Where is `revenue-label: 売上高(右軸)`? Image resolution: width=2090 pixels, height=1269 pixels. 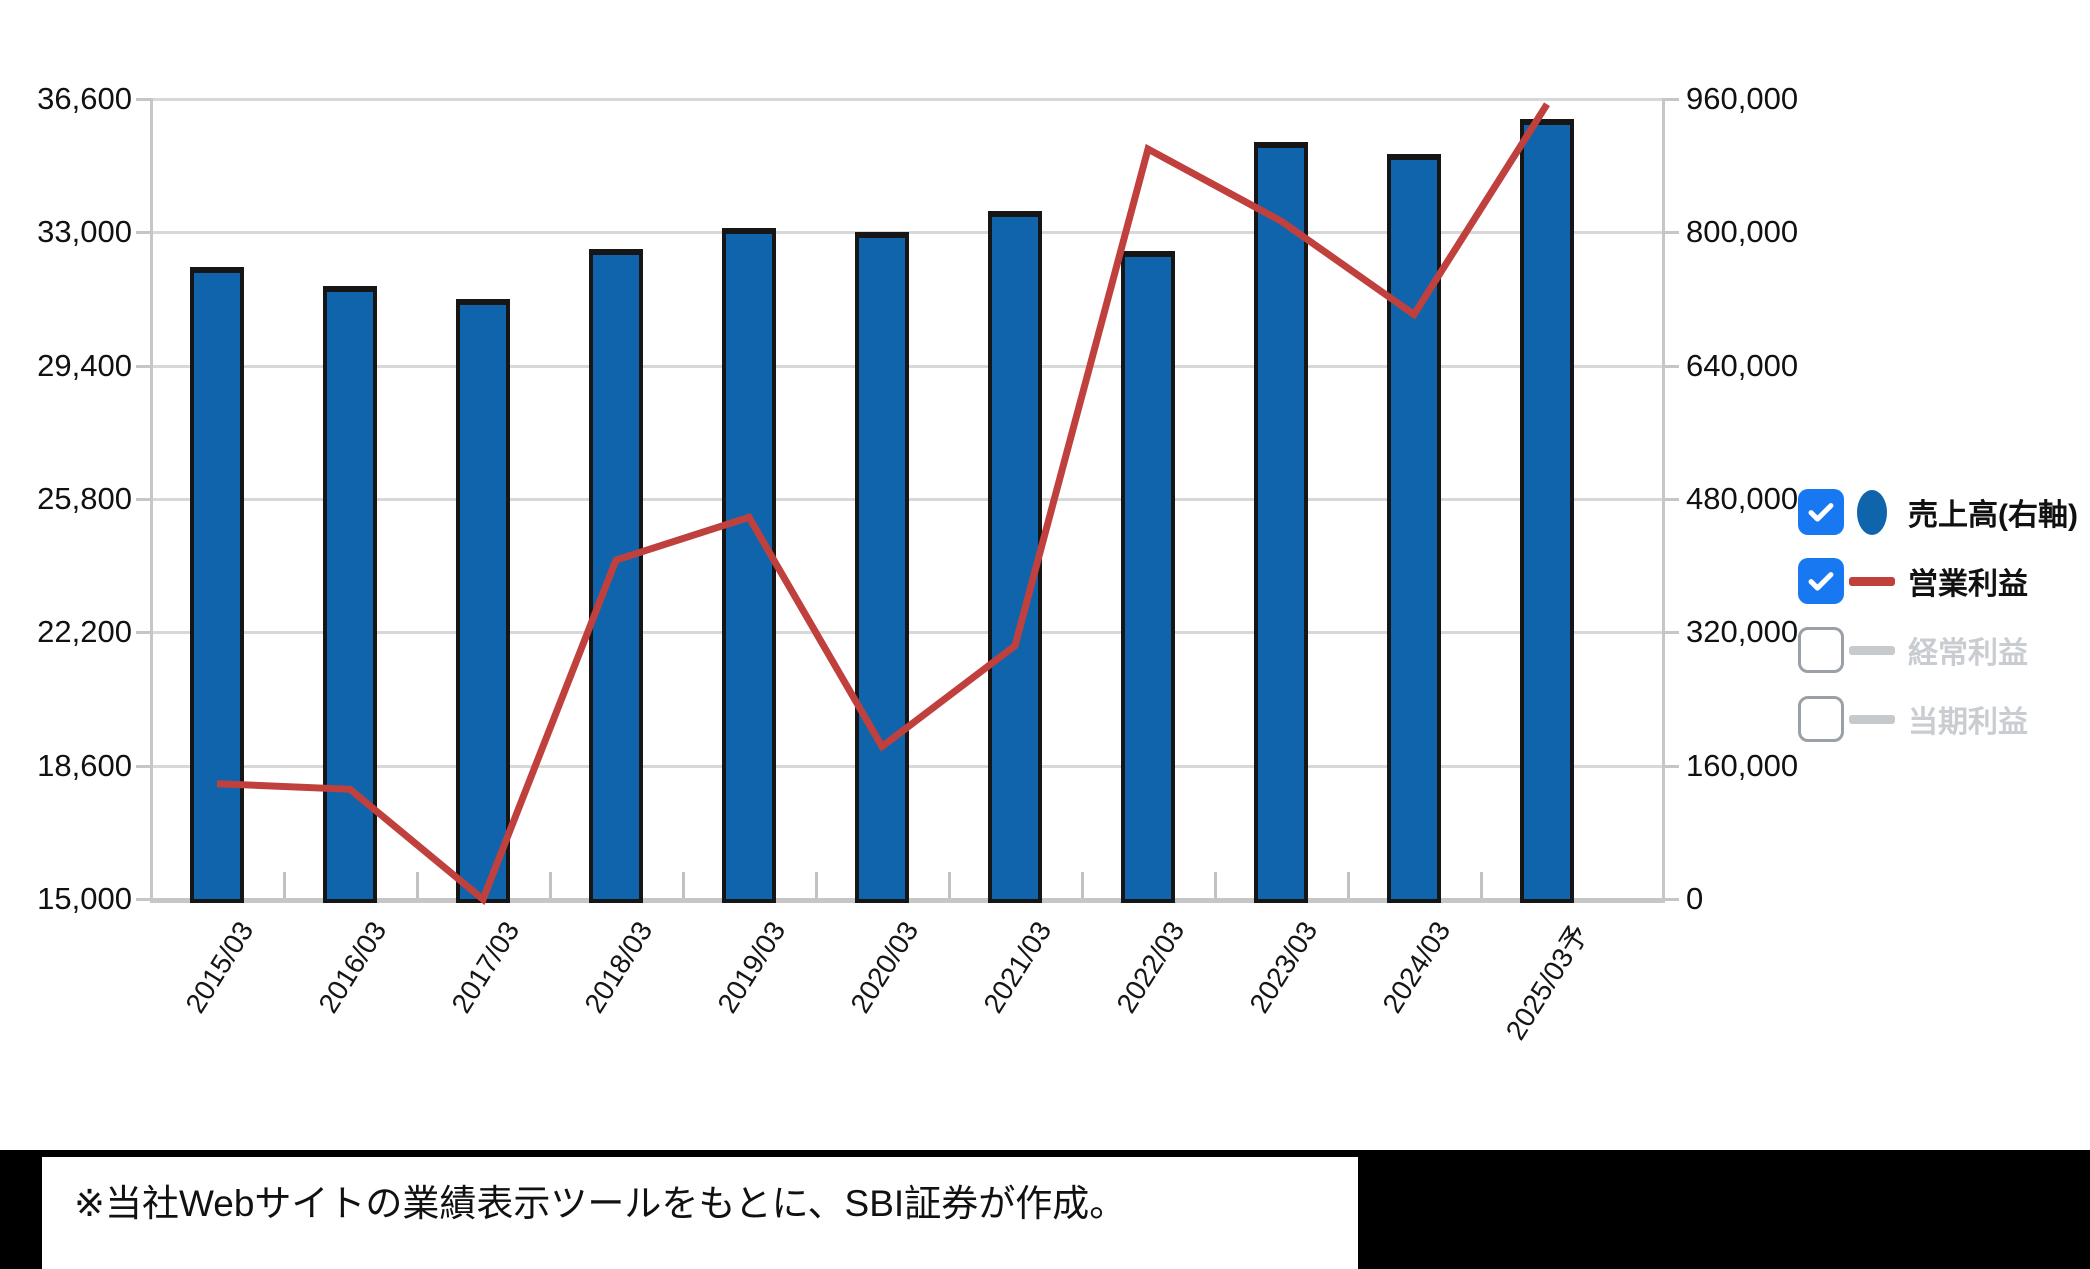 revenue-label: 売上高(右軸) is located at coordinates (1993, 515).